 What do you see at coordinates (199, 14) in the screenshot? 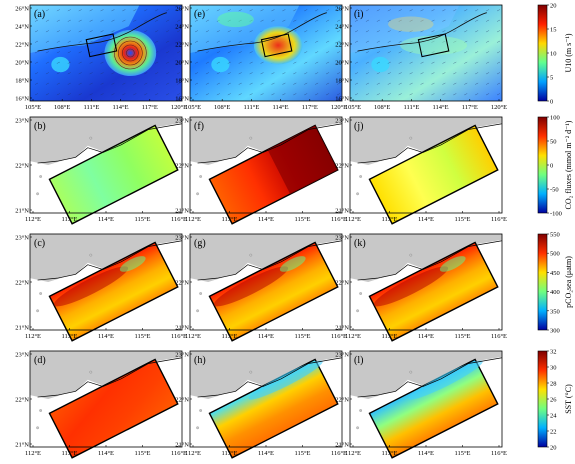
I see `panel-label: (e)` at bounding box center [199, 14].